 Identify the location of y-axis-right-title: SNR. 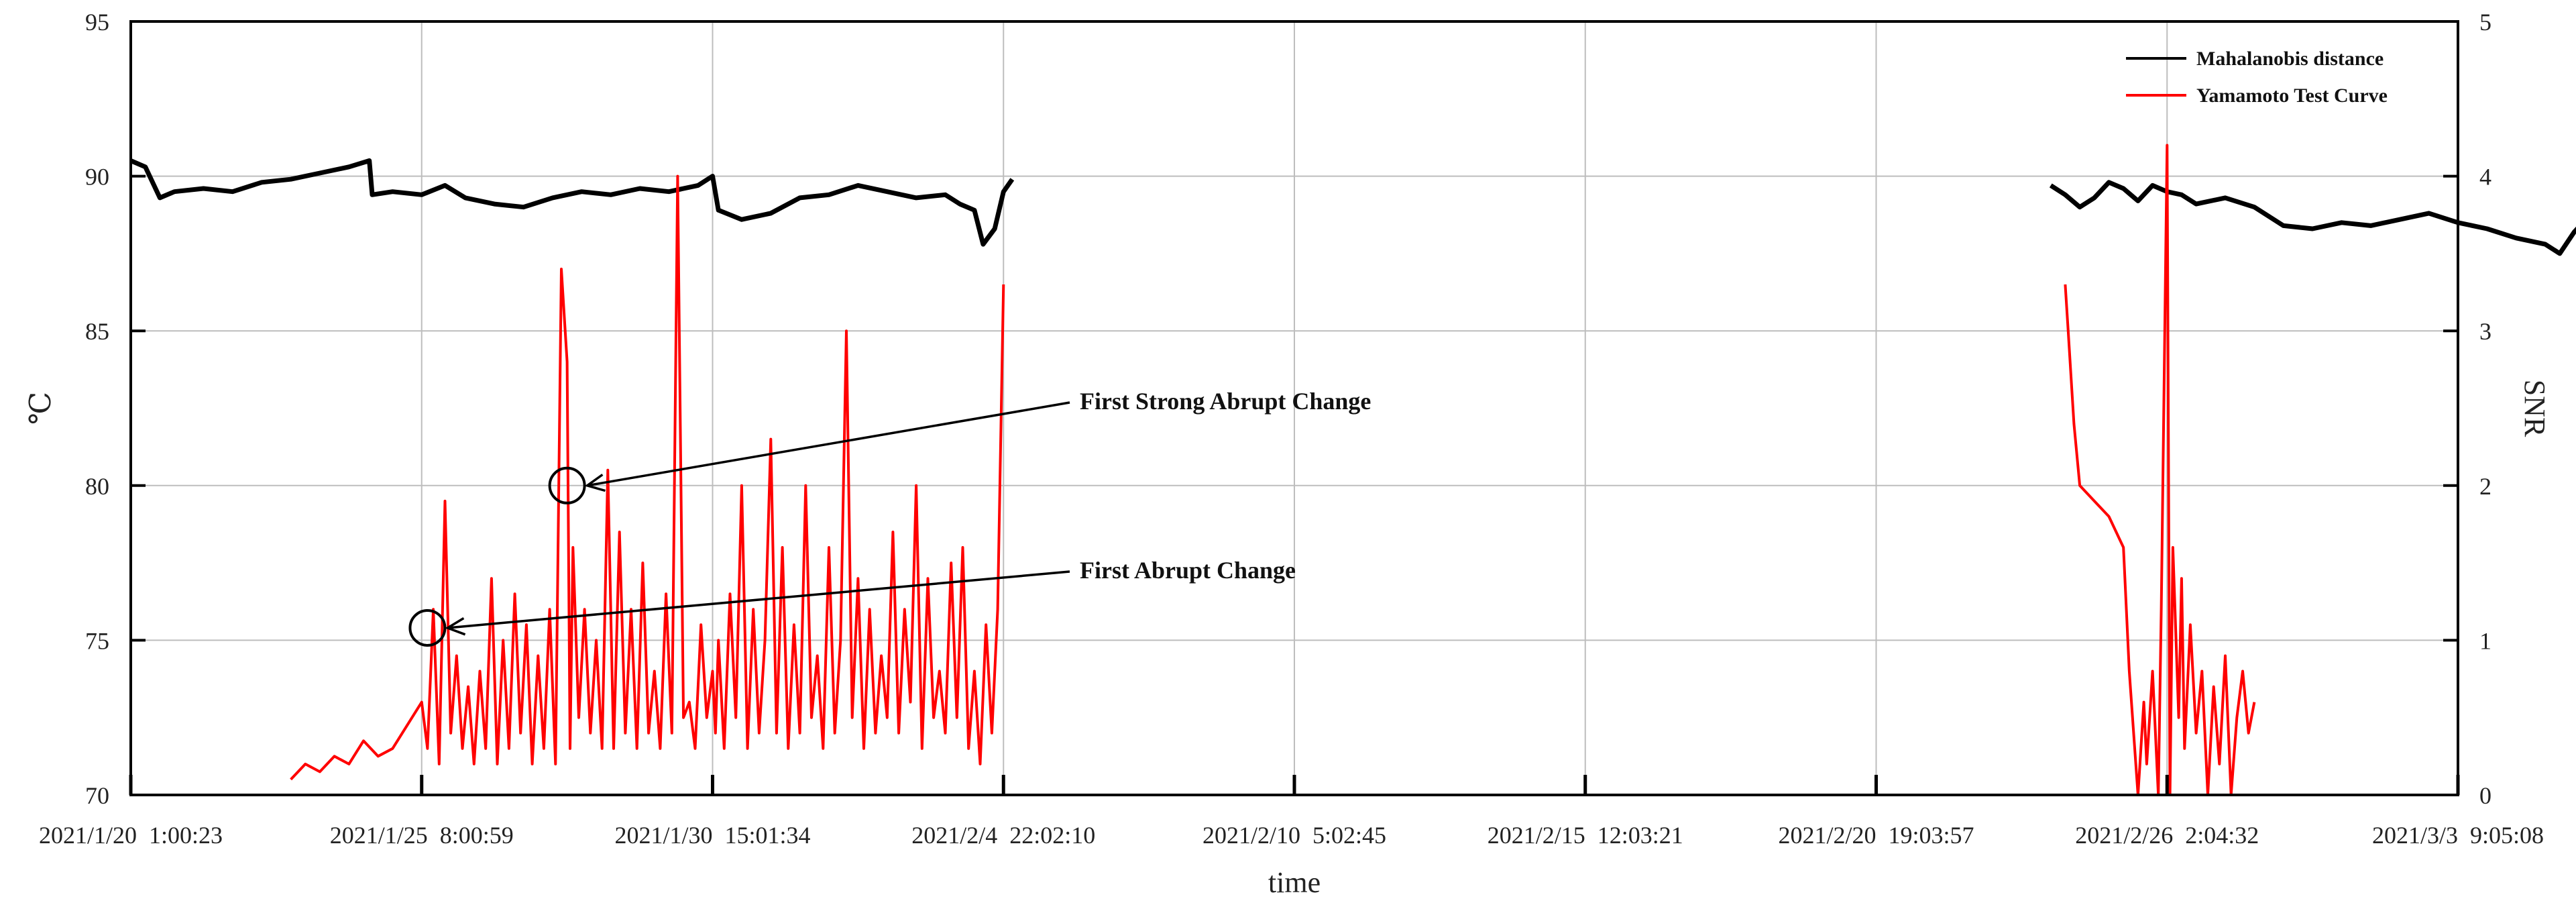
(2534, 409).